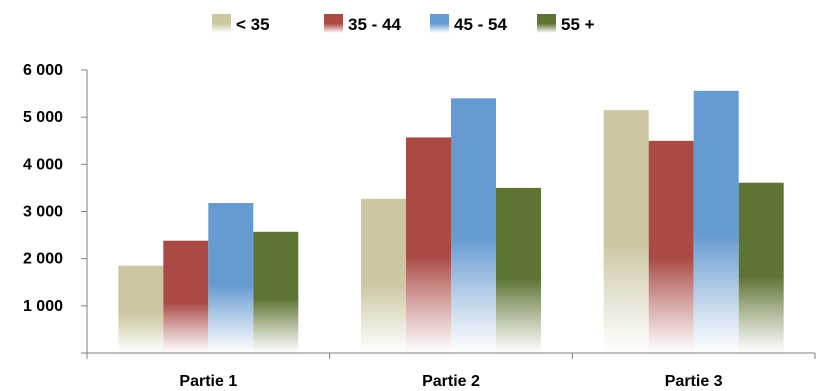  What do you see at coordinates (451, 371) in the screenshot?
I see `x-axis: Partie 1 Partie 2 Partie 3` at bounding box center [451, 371].